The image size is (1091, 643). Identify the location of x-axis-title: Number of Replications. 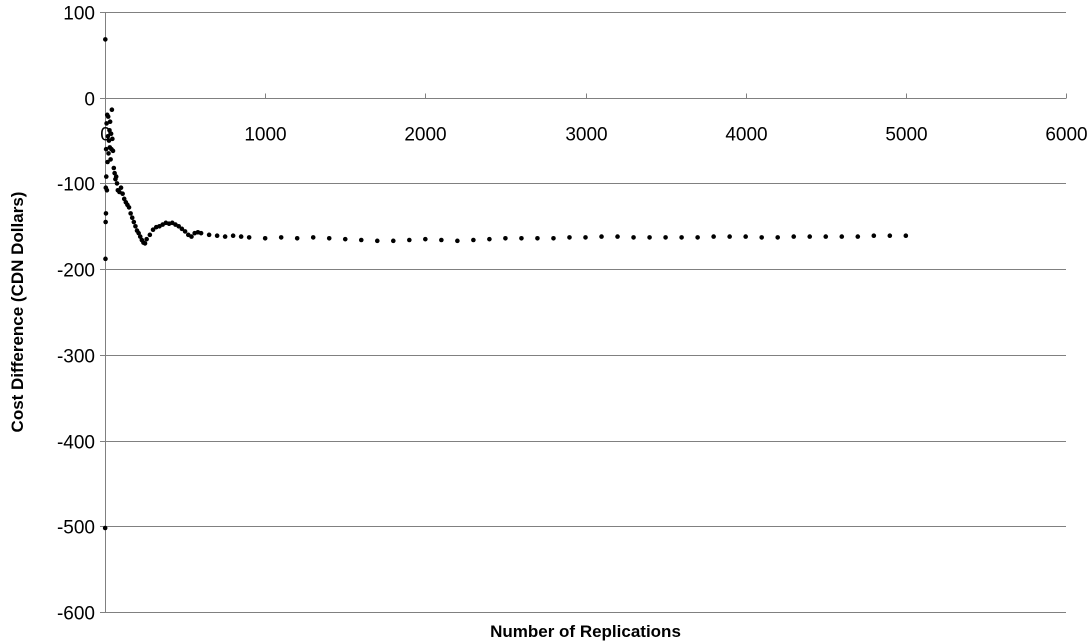
(585, 631).